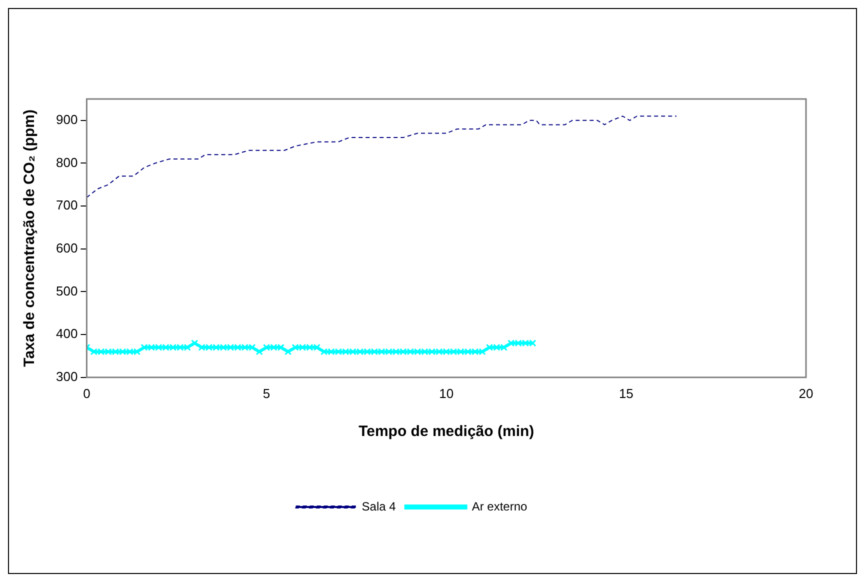 The width and height of the screenshot is (865, 582). What do you see at coordinates (500, 506) in the screenshot?
I see `legend-label: Ar externo` at bounding box center [500, 506].